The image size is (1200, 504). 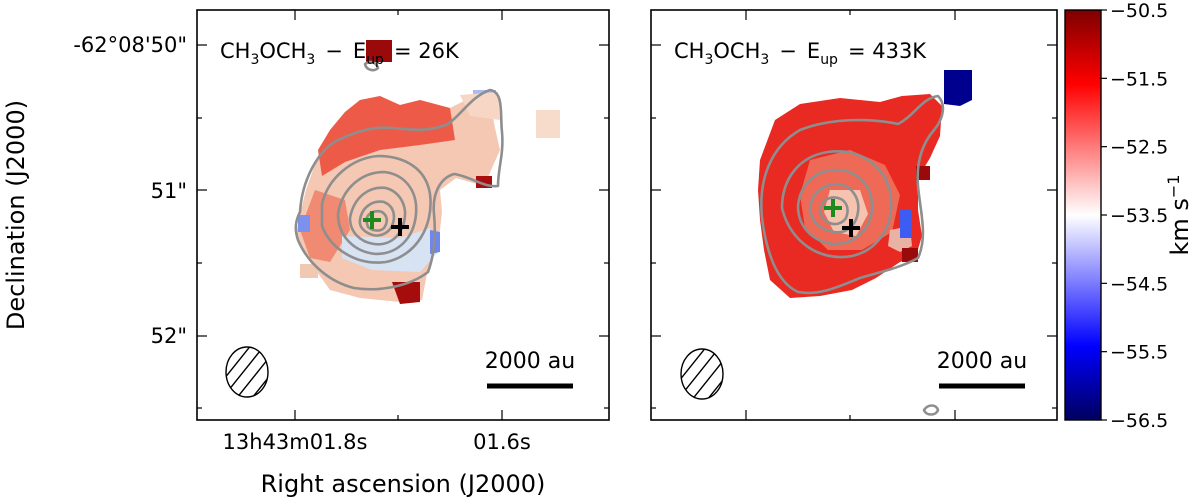 What do you see at coordinates (1139, 353) in the screenshot?
I see `colorbar-tick-label: −55.5` at bounding box center [1139, 353].